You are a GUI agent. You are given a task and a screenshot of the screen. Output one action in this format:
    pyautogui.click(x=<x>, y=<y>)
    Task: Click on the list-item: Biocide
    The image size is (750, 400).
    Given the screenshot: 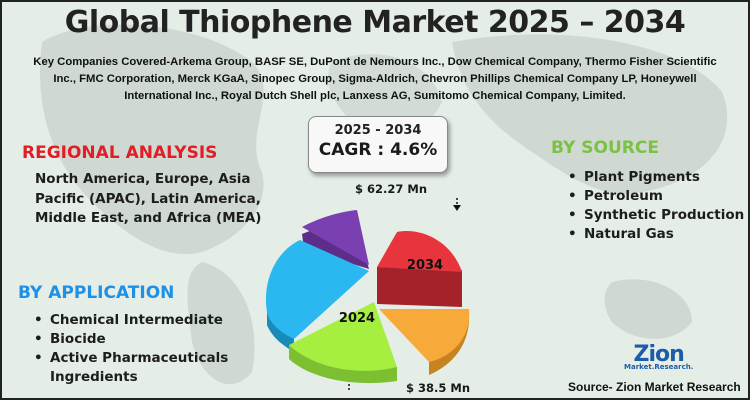 What is the action you would take?
    pyautogui.click(x=155, y=339)
    